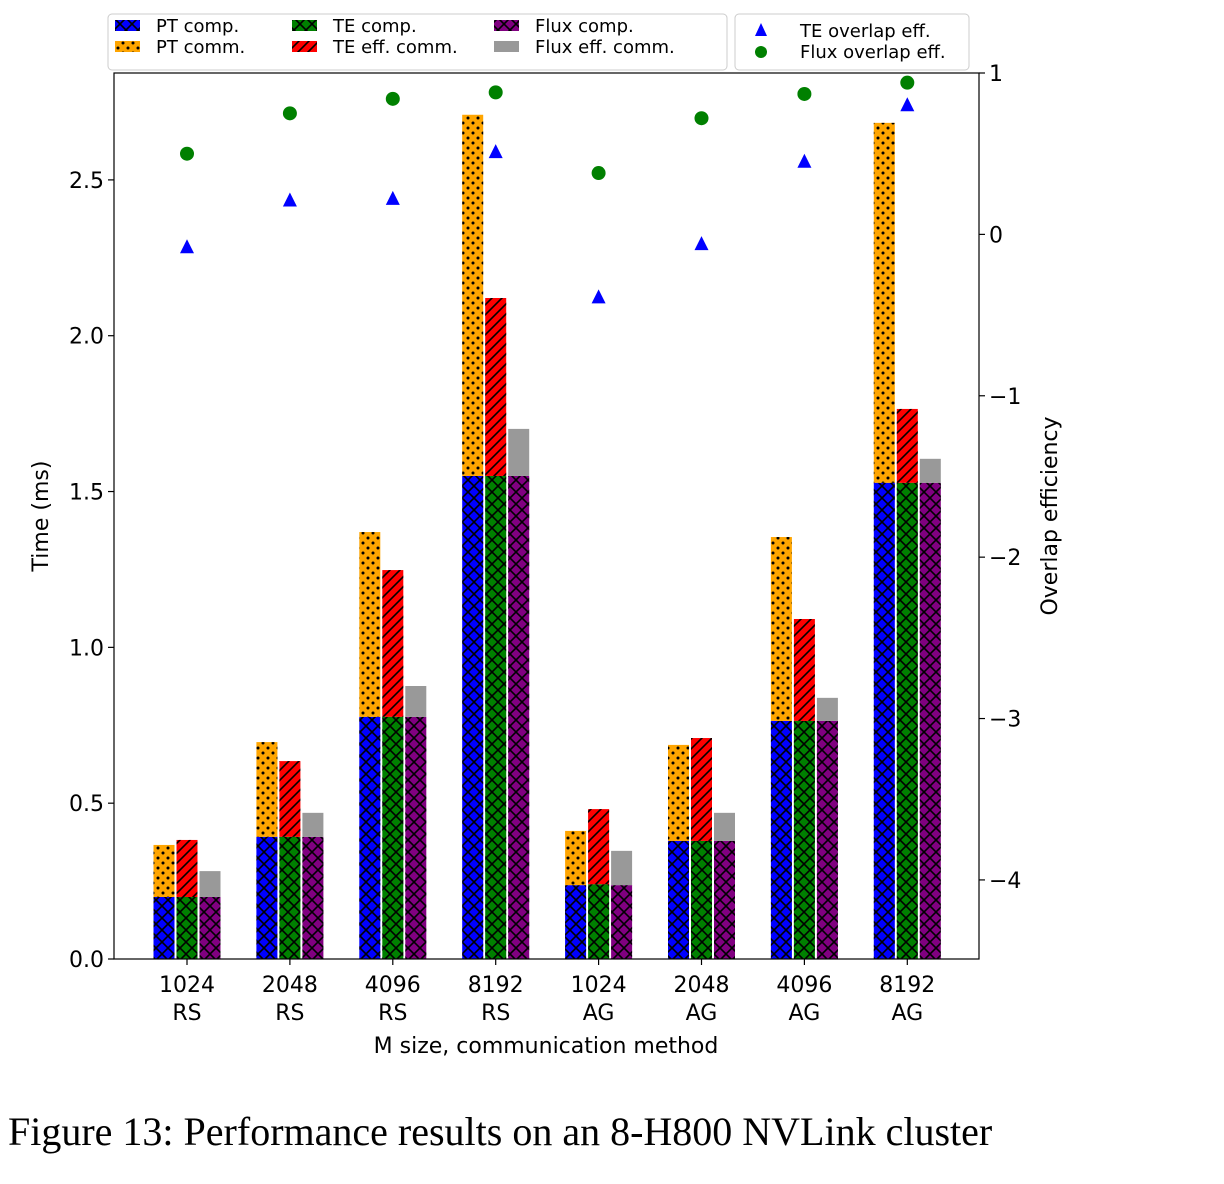  I want to click on y-tick-label: 0.5, so click(86, 804).